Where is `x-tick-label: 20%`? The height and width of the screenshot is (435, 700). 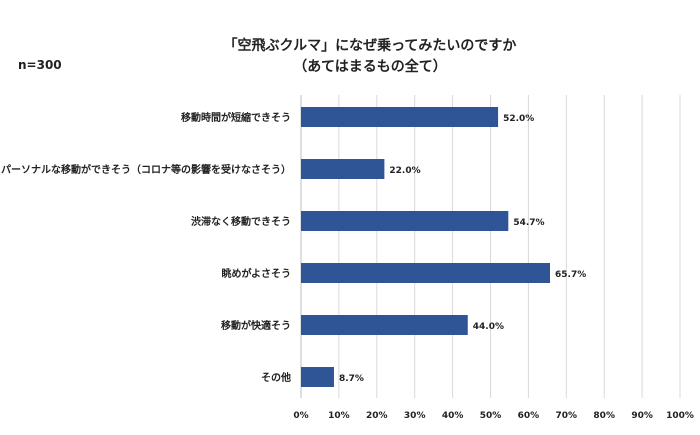 x-tick-label: 20% is located at coordinates (377, 416).